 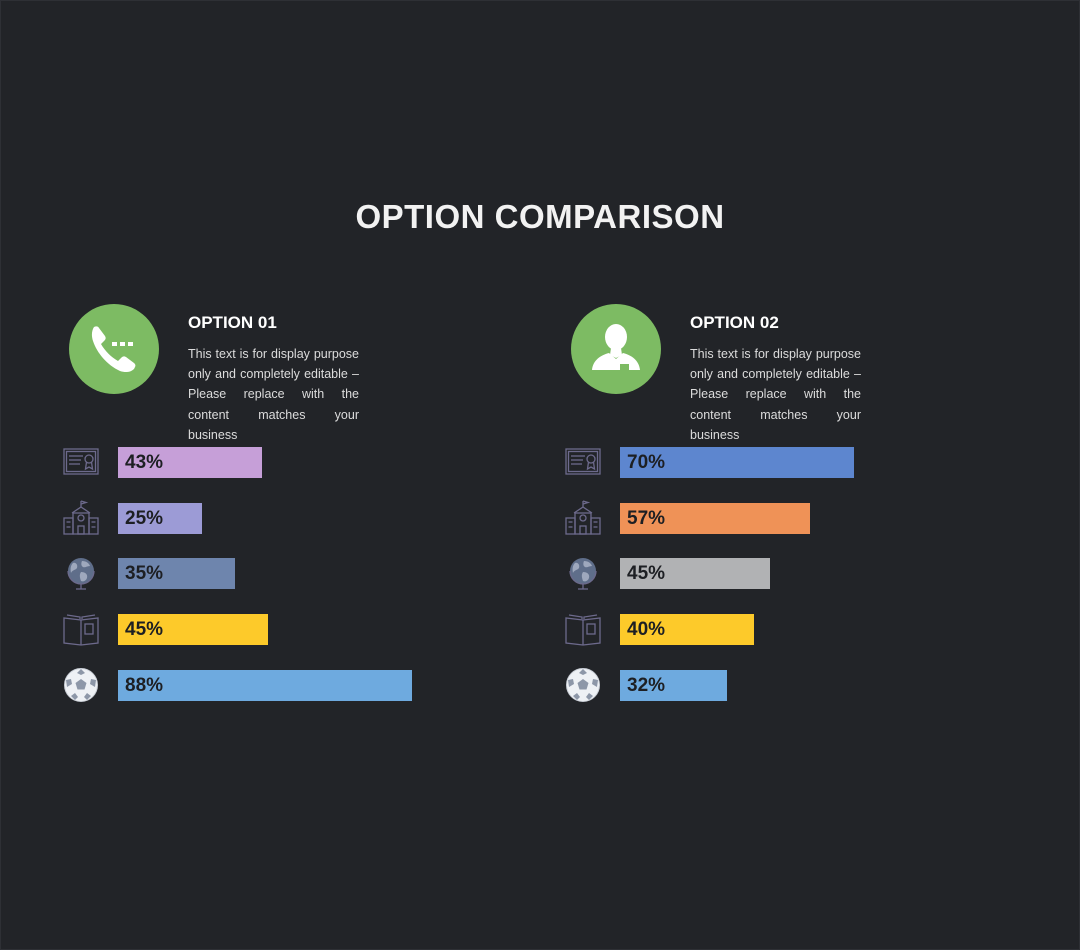 What do you see at coordinates (734, 322) in the screenshot?
I see `option-heading: OPTION 02` at bounding box center [734, 322].